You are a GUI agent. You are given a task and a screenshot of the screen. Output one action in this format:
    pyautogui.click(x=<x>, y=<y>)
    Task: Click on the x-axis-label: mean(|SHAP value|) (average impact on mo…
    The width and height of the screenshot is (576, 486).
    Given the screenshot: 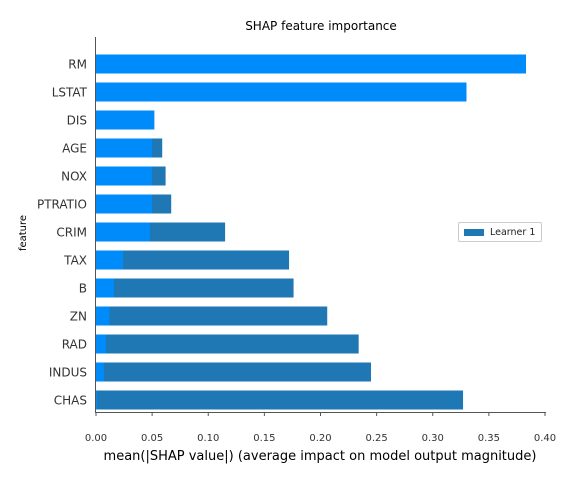 What is the action you would take?
    pyautogui.click(x=320, y=456)
    